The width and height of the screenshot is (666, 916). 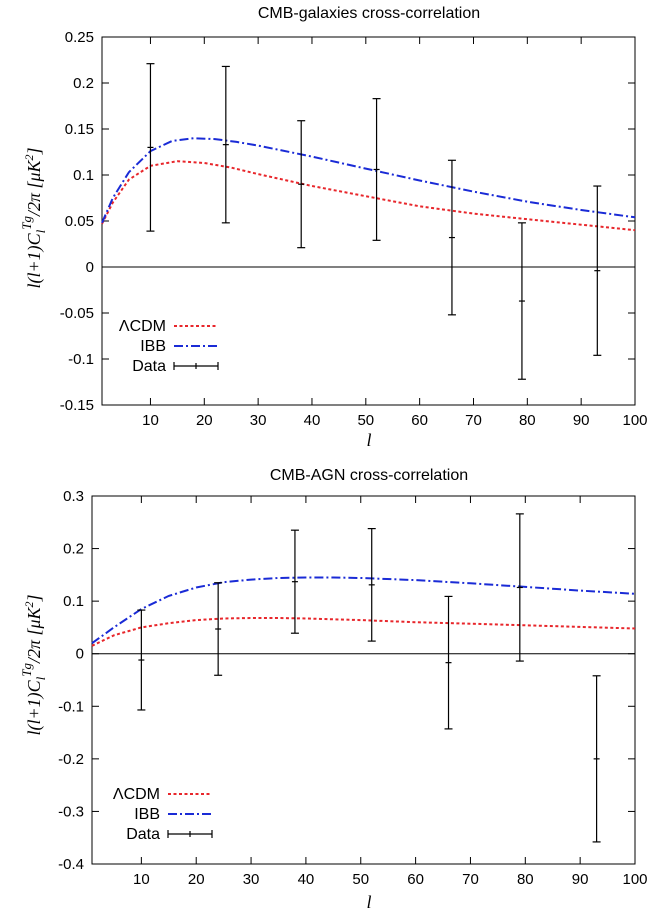 What do you see at coordinates (77, 405) in the screenshot?
I see `y-tick-label: -0.15` at bounding box center [77, 405].